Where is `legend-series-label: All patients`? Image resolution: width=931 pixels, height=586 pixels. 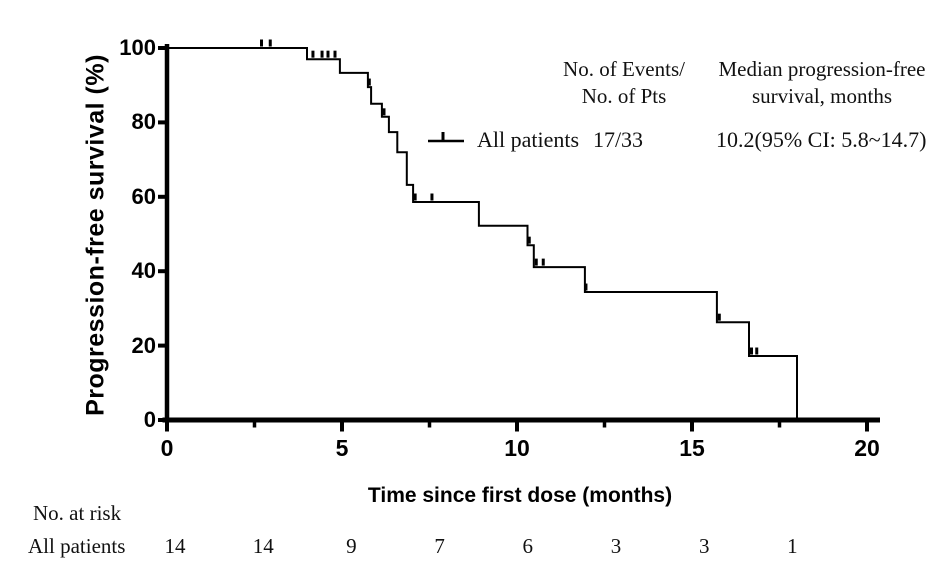
legend-series-label: All patients is located at coordinates (528, 139).